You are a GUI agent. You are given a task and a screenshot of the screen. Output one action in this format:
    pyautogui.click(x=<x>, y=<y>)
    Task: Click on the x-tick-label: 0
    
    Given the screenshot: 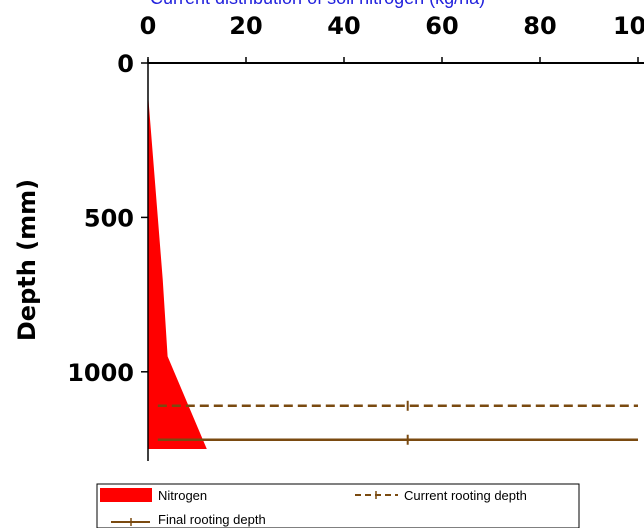 What is the action you would take?
    pyautogui.click(x=148, y=26)
    